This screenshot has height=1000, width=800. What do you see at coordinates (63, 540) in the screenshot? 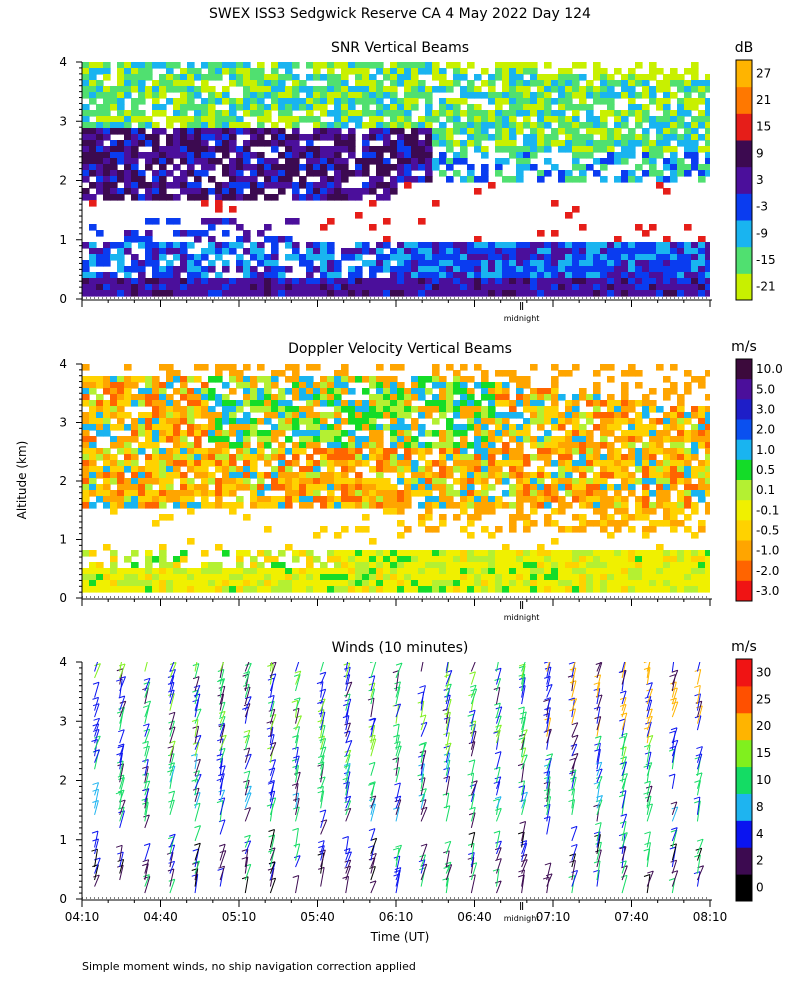
I see `y-tick-label: 1` at bounding box center [63, 540].